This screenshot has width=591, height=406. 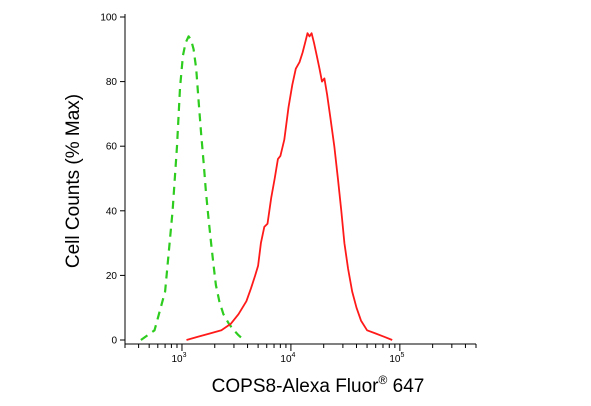 I want to click on x-axis-title-suffix: 647, so click(x=405, y=386).